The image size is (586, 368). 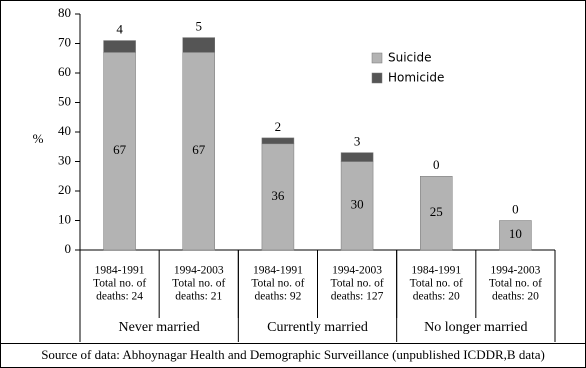 What do you see at coordinates (64, 218) in the screenshot?
I see `y-tick-label: 10` at bounding box center [64, 218].